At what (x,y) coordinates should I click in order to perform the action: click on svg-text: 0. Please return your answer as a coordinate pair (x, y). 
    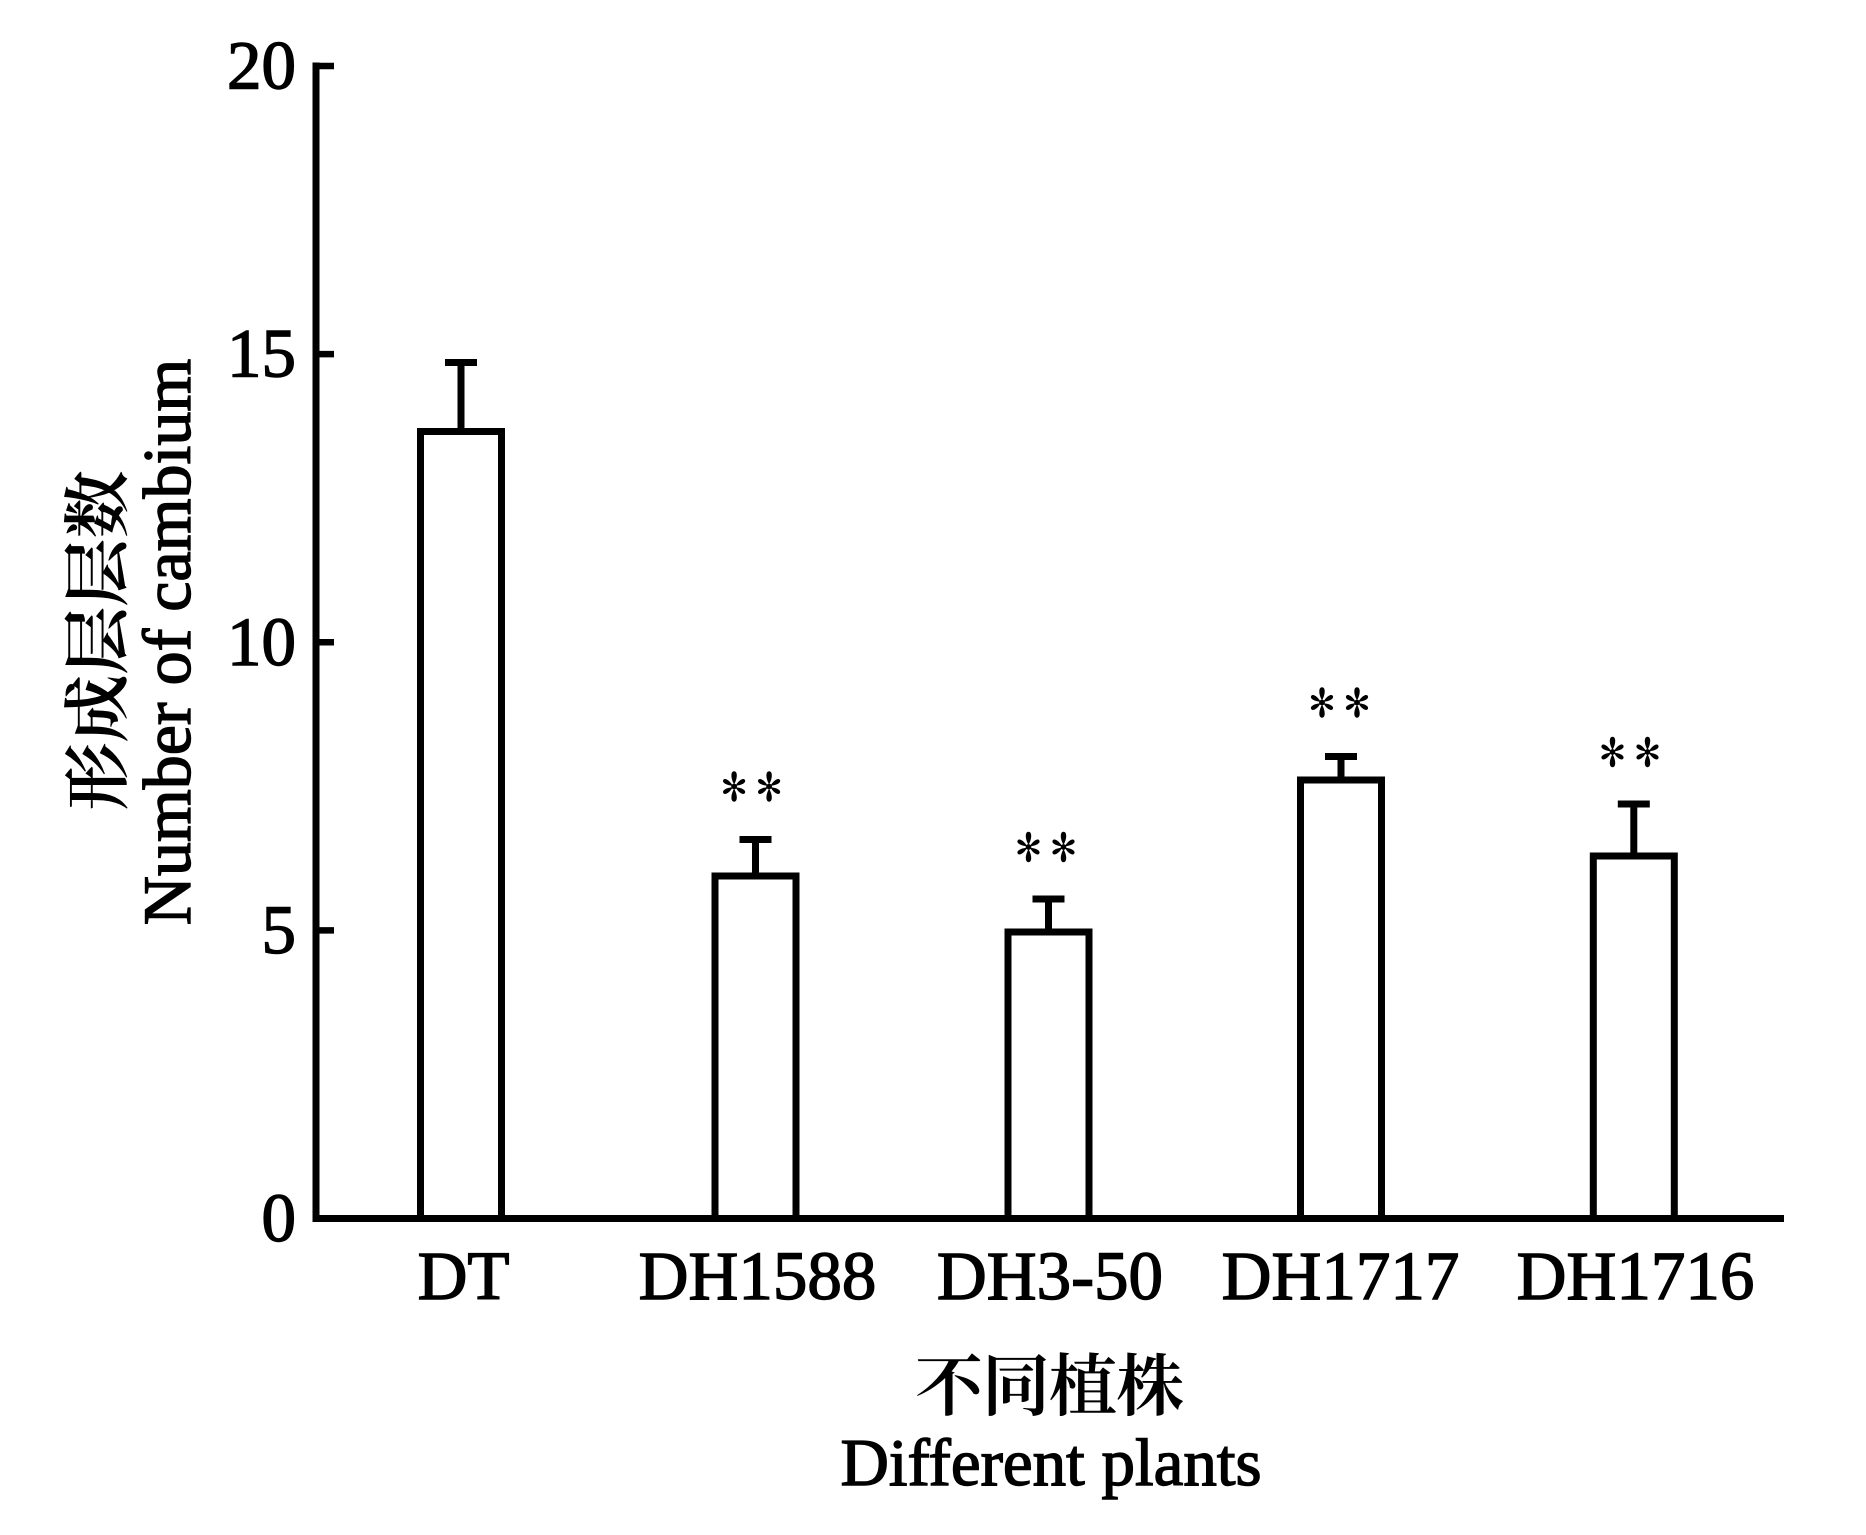
    Looking at the image, I should click on (279, 1218).